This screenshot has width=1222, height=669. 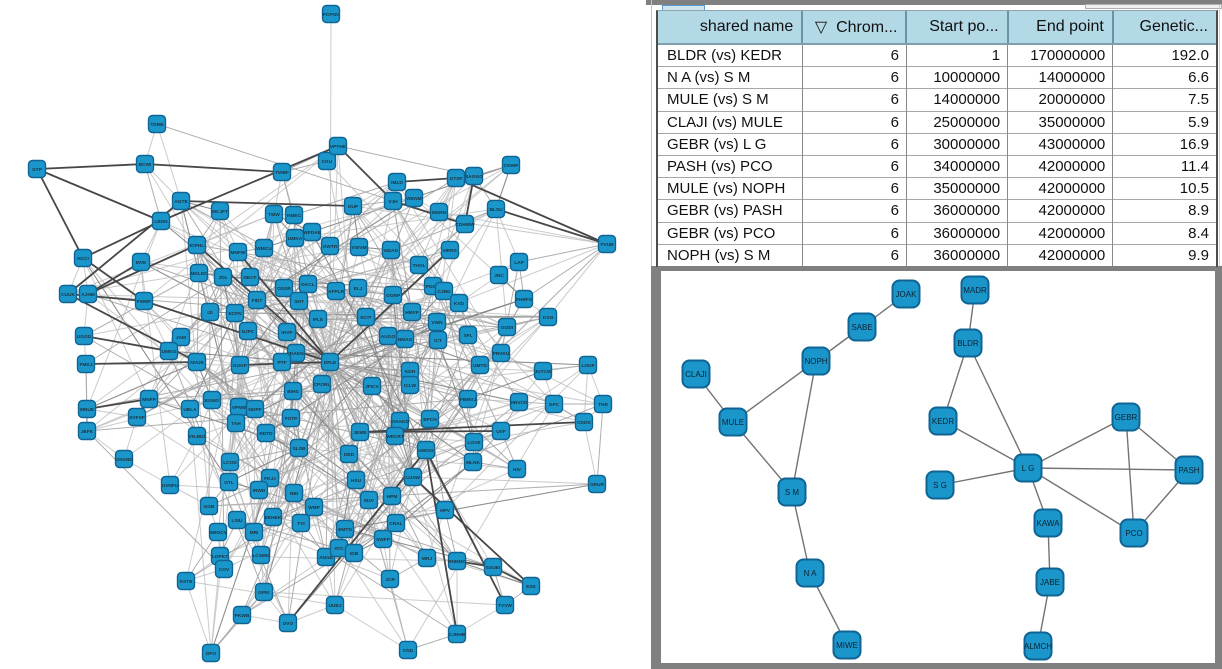 What do you see at coordinates (257, 301) in the screenshot?
I see `svg-text: FIDT` at bounding box center [257, 301].